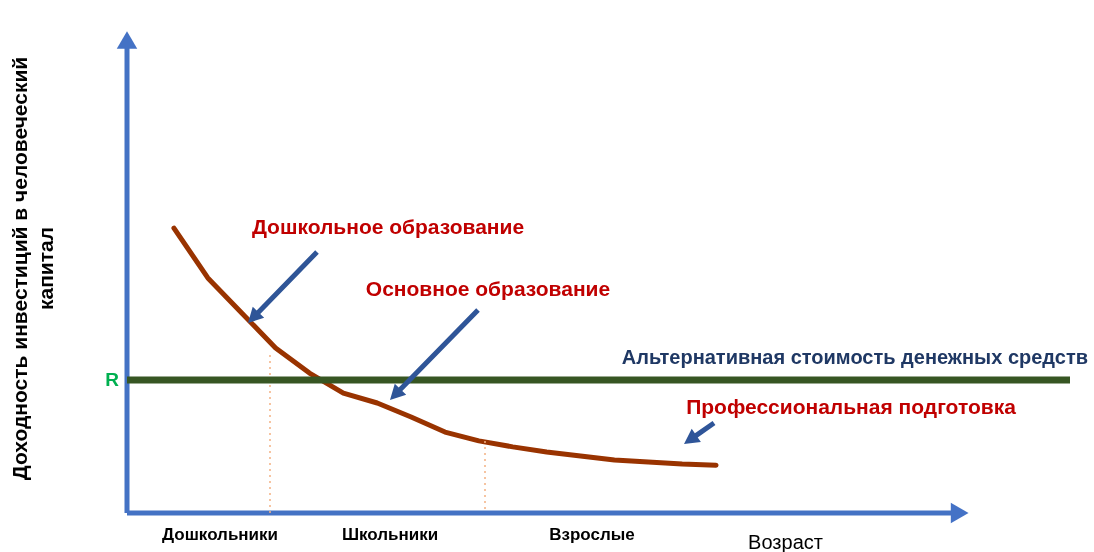 This screenshot has height=552, width=1094. Describe the element at coordinates (488, 288) in the screenshot. I see `annotation: Основное образование` at that location.